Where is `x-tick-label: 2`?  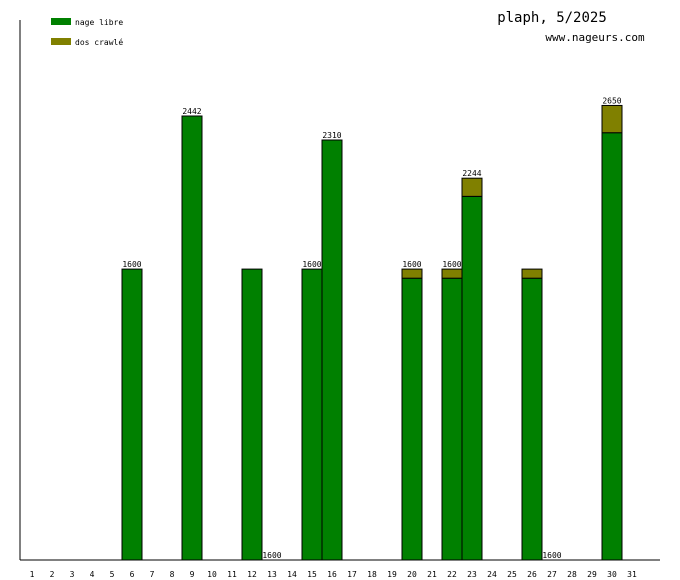 x-tick-label: 2 is located at coordinates (52, 574).